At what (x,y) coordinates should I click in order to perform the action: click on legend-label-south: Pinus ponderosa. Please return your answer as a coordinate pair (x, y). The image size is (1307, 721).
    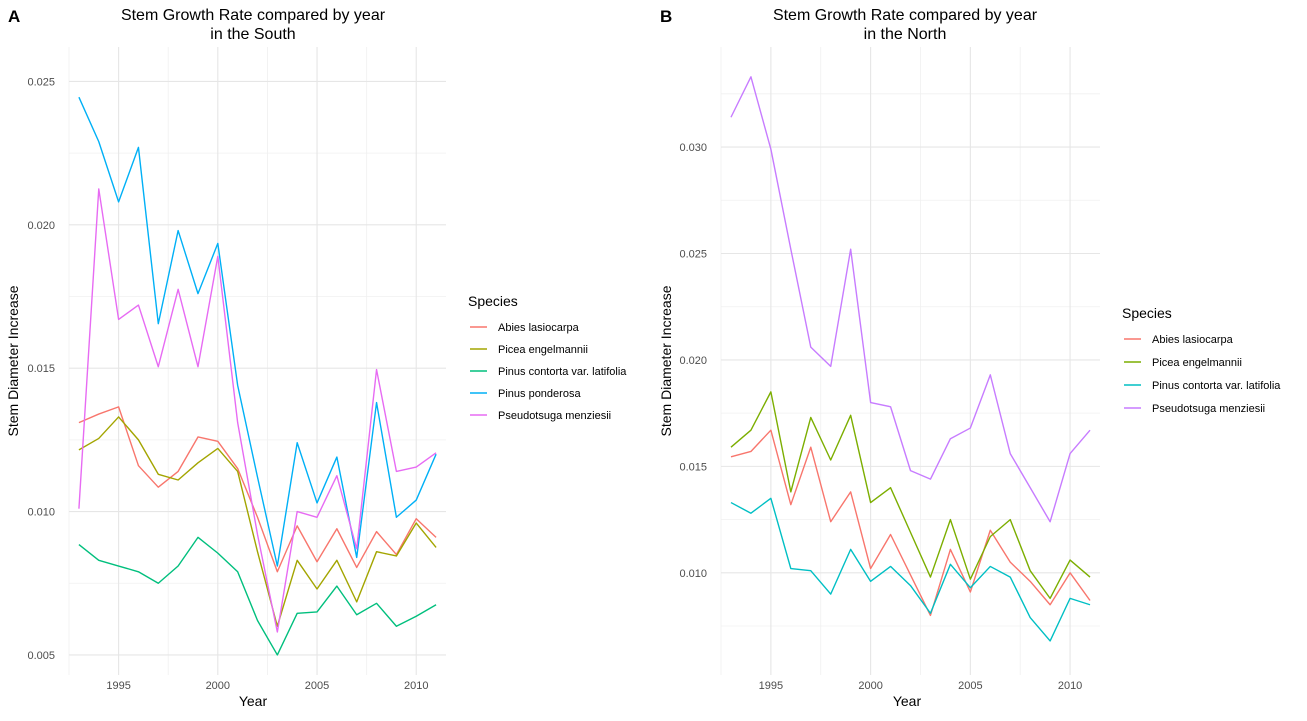
    Looking at the image, I should click on (539, 394).